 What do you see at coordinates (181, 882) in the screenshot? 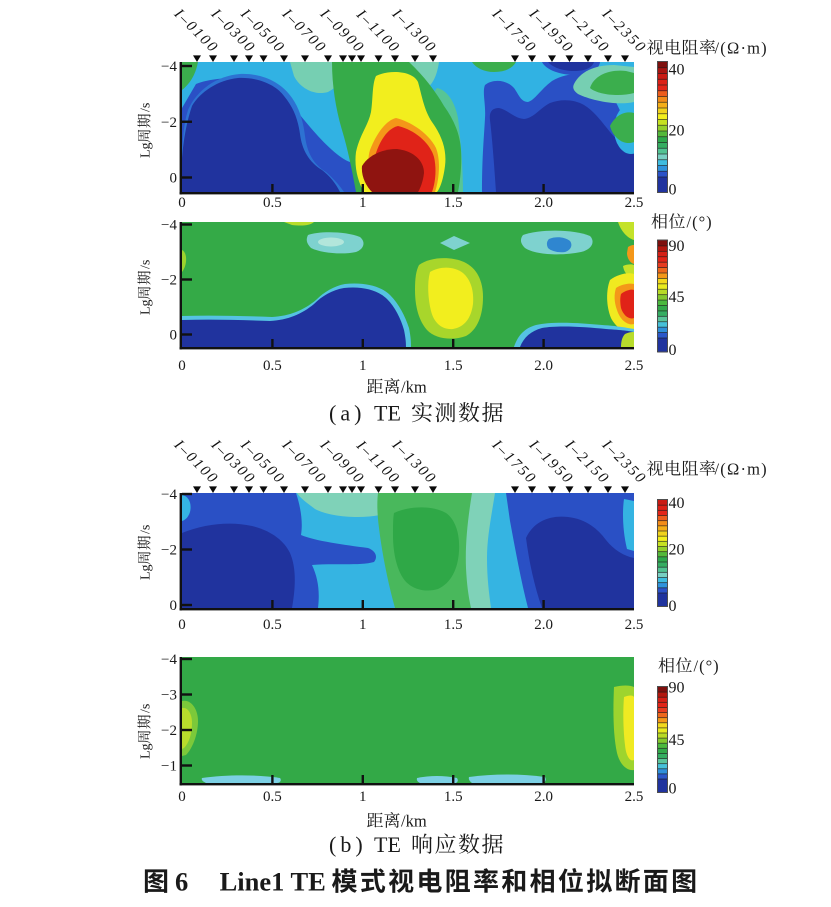
I see `svg-text: 6` at bounding box center [181, 882].